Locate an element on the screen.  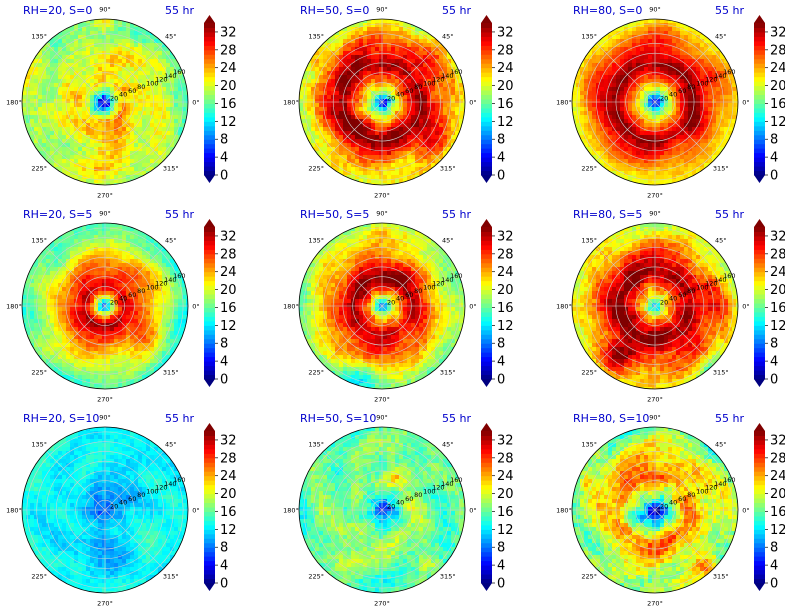
colorbar-tick-label: 24 is located at coordinates (505, 68).